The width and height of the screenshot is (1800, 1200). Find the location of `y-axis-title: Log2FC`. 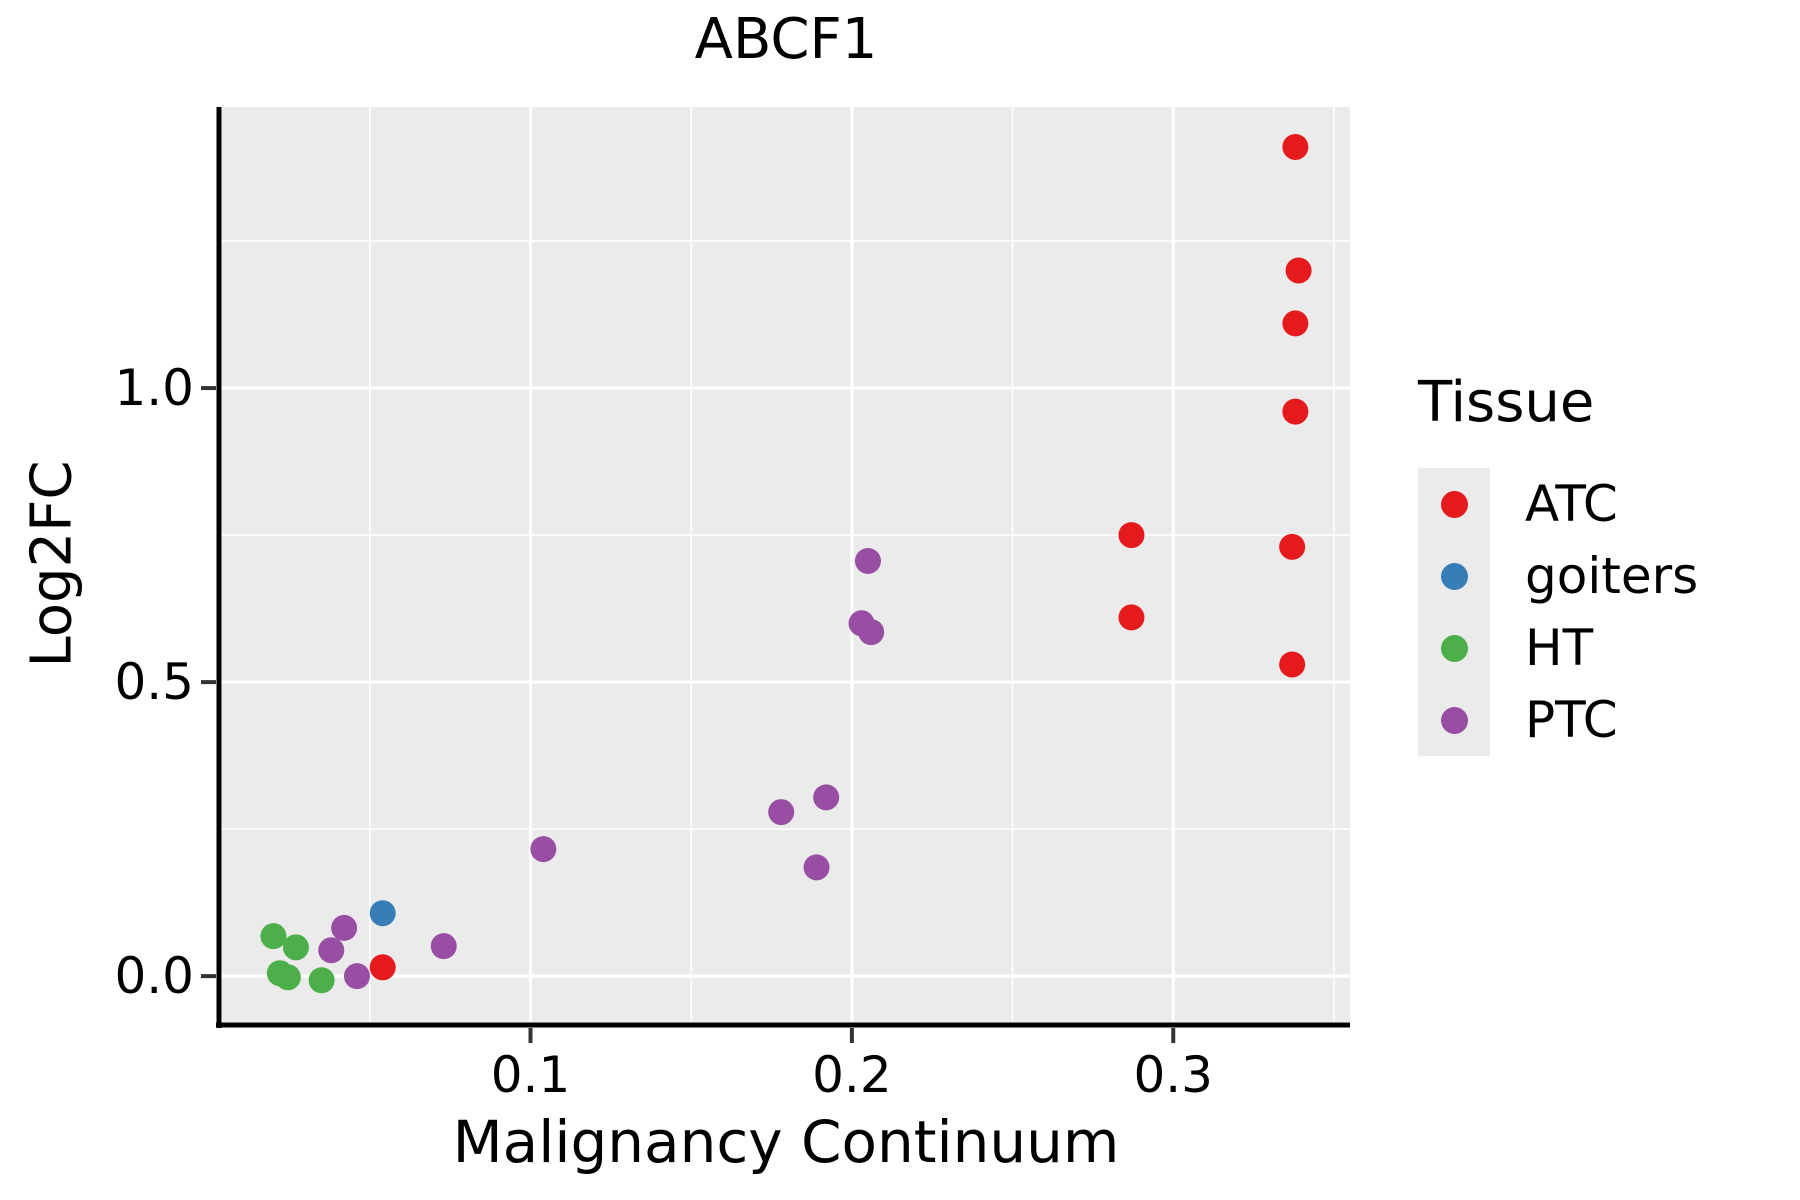

y-axis-title: Log2FC is located at coordinates (52, 564).